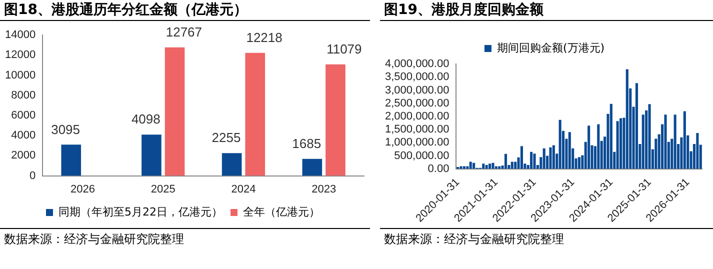 This screenshot has height=269, width=713. Describe the element at coordinates (140, 211) in the screenshot. I see `legend-label: 同期（年初至5月22日，亿港元）` at that location.